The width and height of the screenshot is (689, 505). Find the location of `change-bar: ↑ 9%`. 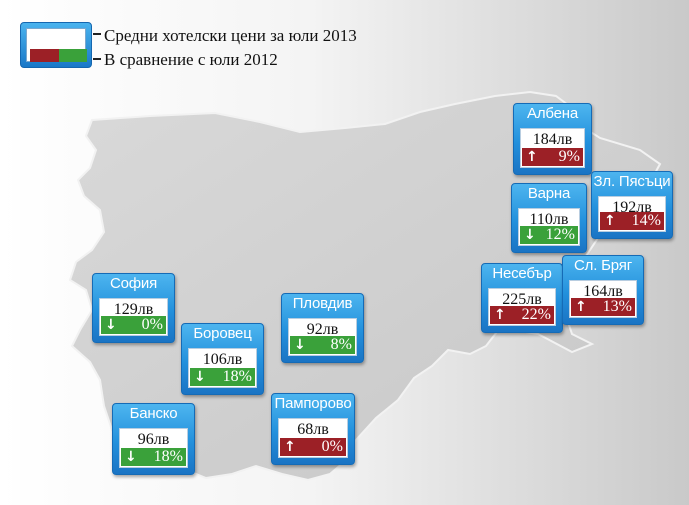

change-bar: ↑ 9% is located at coordinates (552, 157).